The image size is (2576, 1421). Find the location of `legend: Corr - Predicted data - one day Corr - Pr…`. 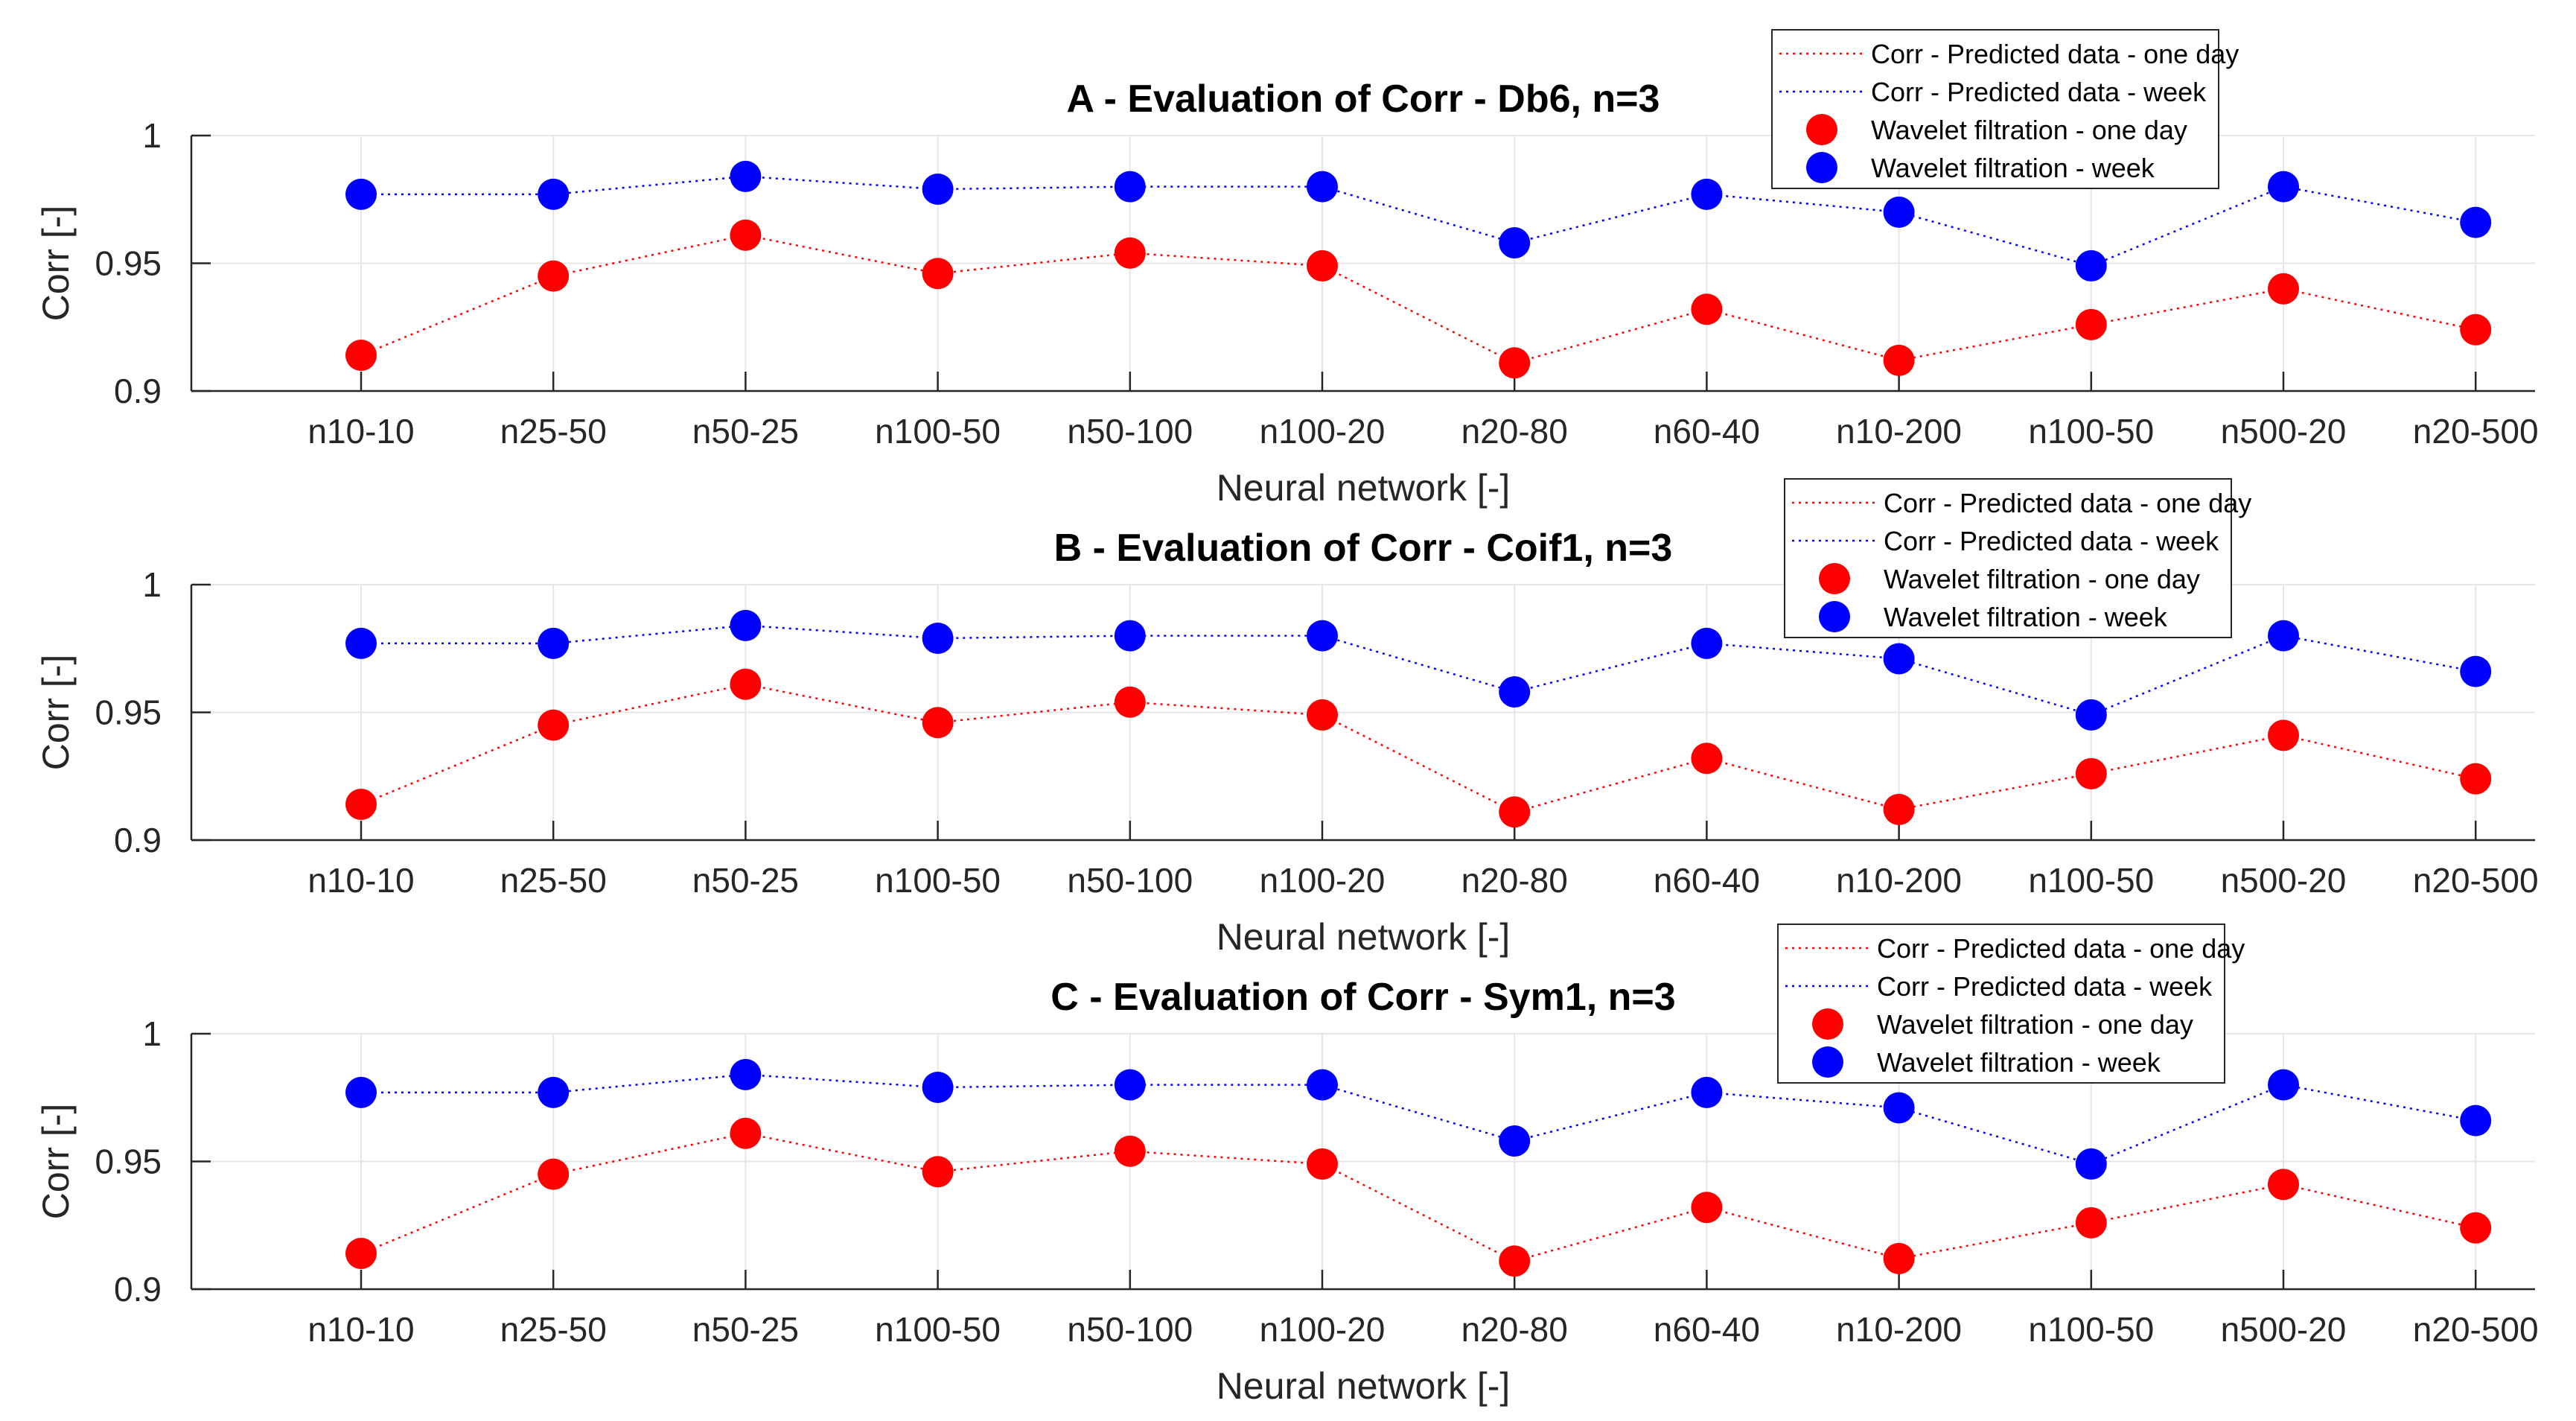

legend: Corr - Predicted data - one day Corr - Pr… is located at coordinates (2005, 109).